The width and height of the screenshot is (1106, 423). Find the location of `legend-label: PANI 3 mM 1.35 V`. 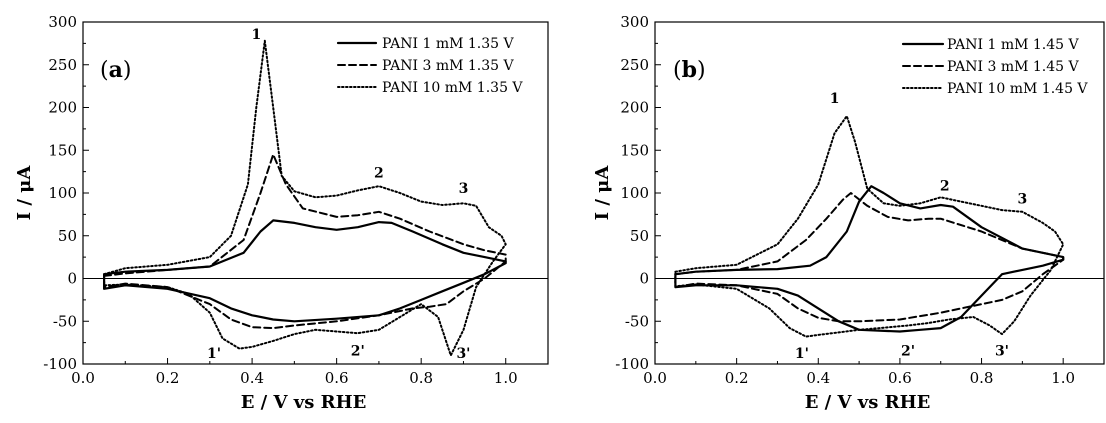

legend-label: PANI 3 mM 1.35 V is located at coordinates (448, 66).